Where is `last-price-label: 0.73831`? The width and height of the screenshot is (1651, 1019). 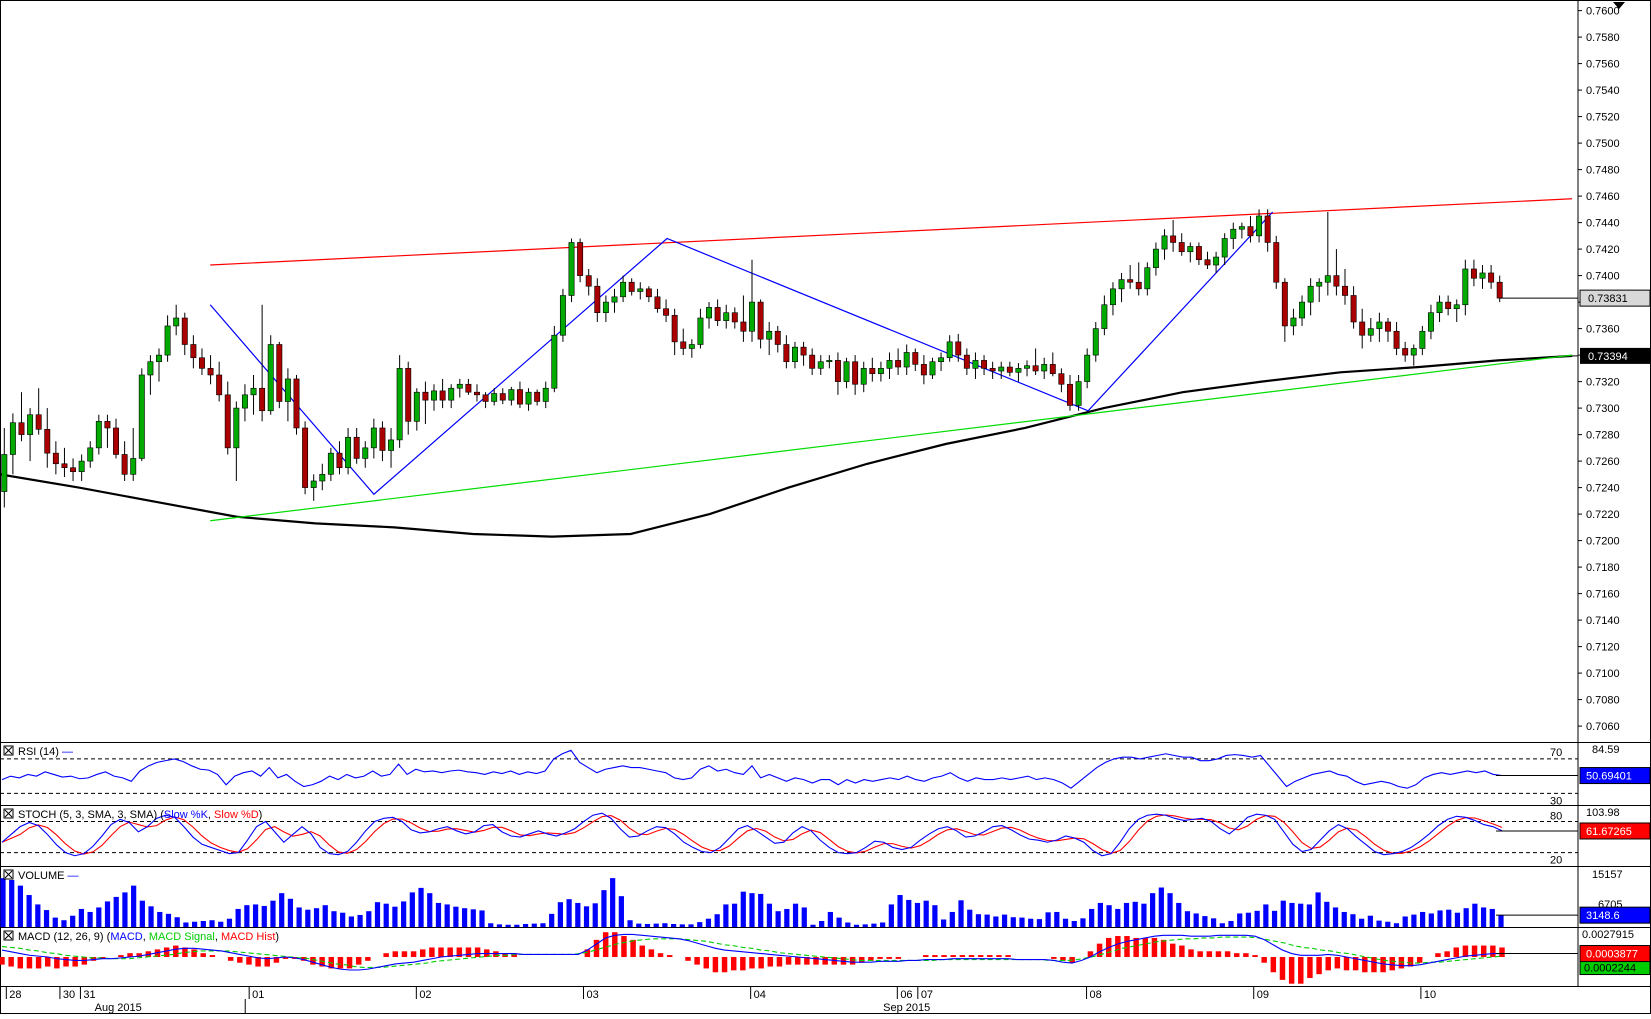 last-price-label: 0.73831 is located at coordinates (1608, 299).